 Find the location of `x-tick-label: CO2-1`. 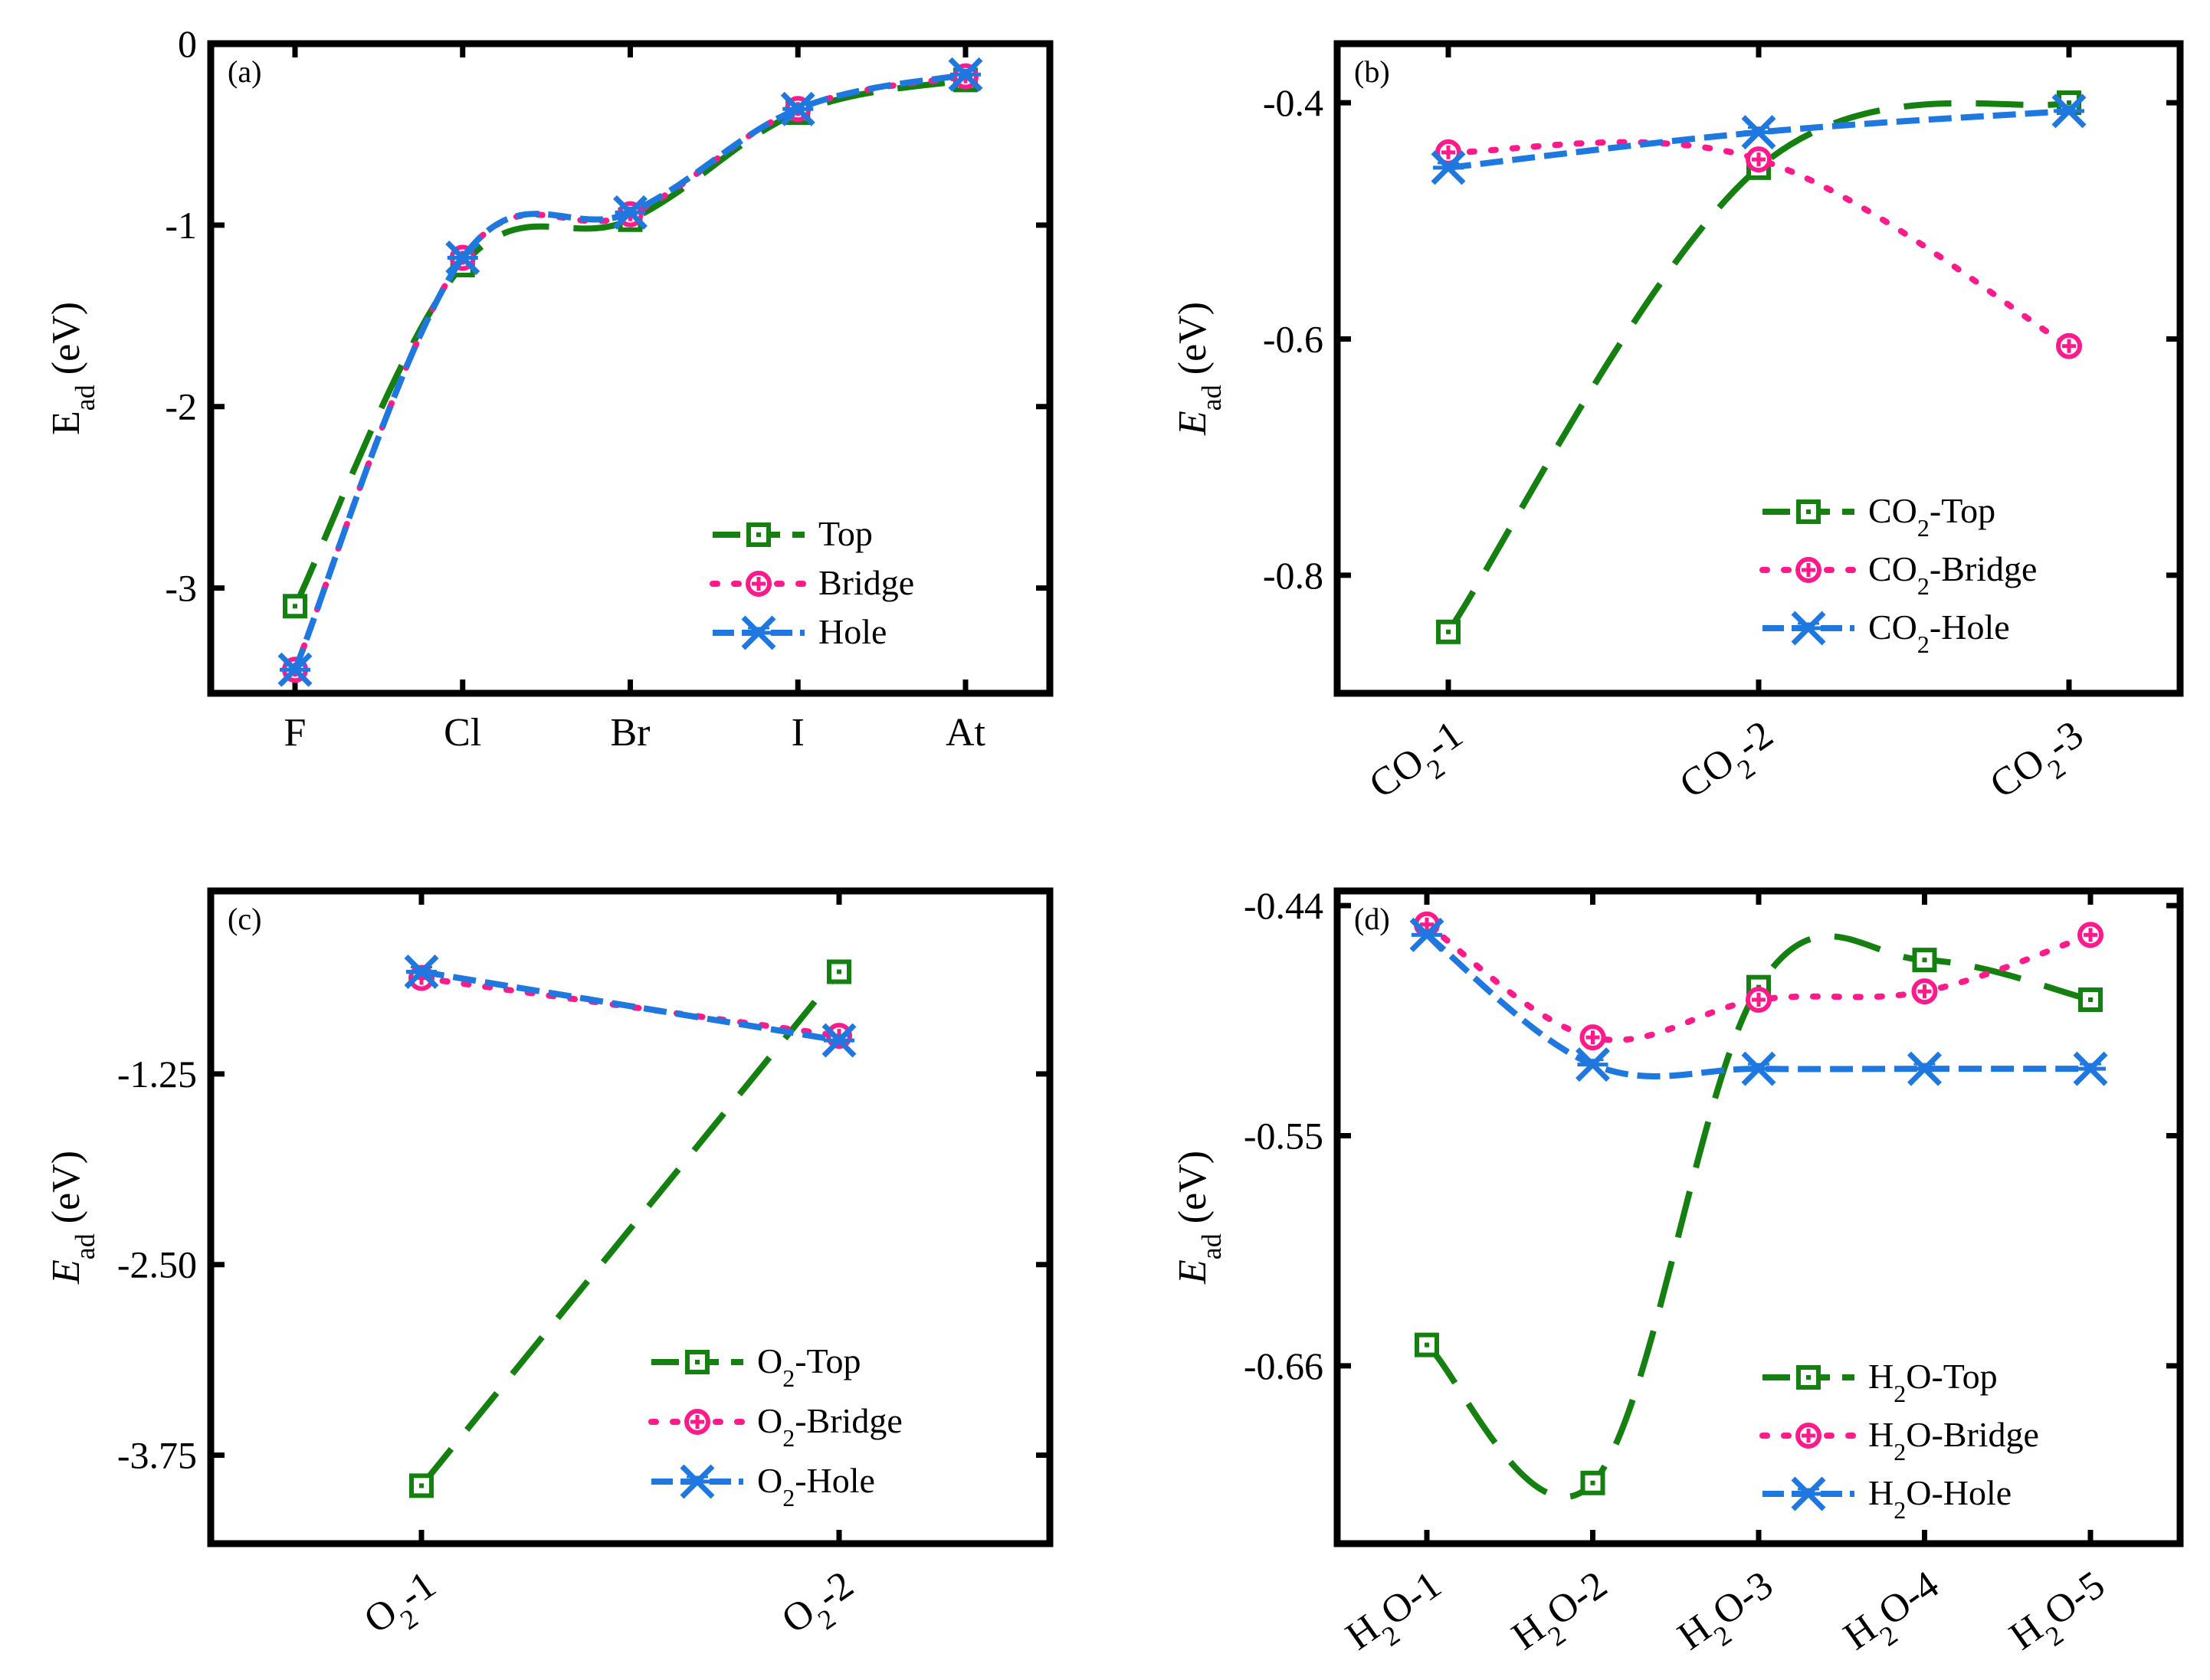

x-tick-label: CO2-1 is located at coordinates (1419, 764).